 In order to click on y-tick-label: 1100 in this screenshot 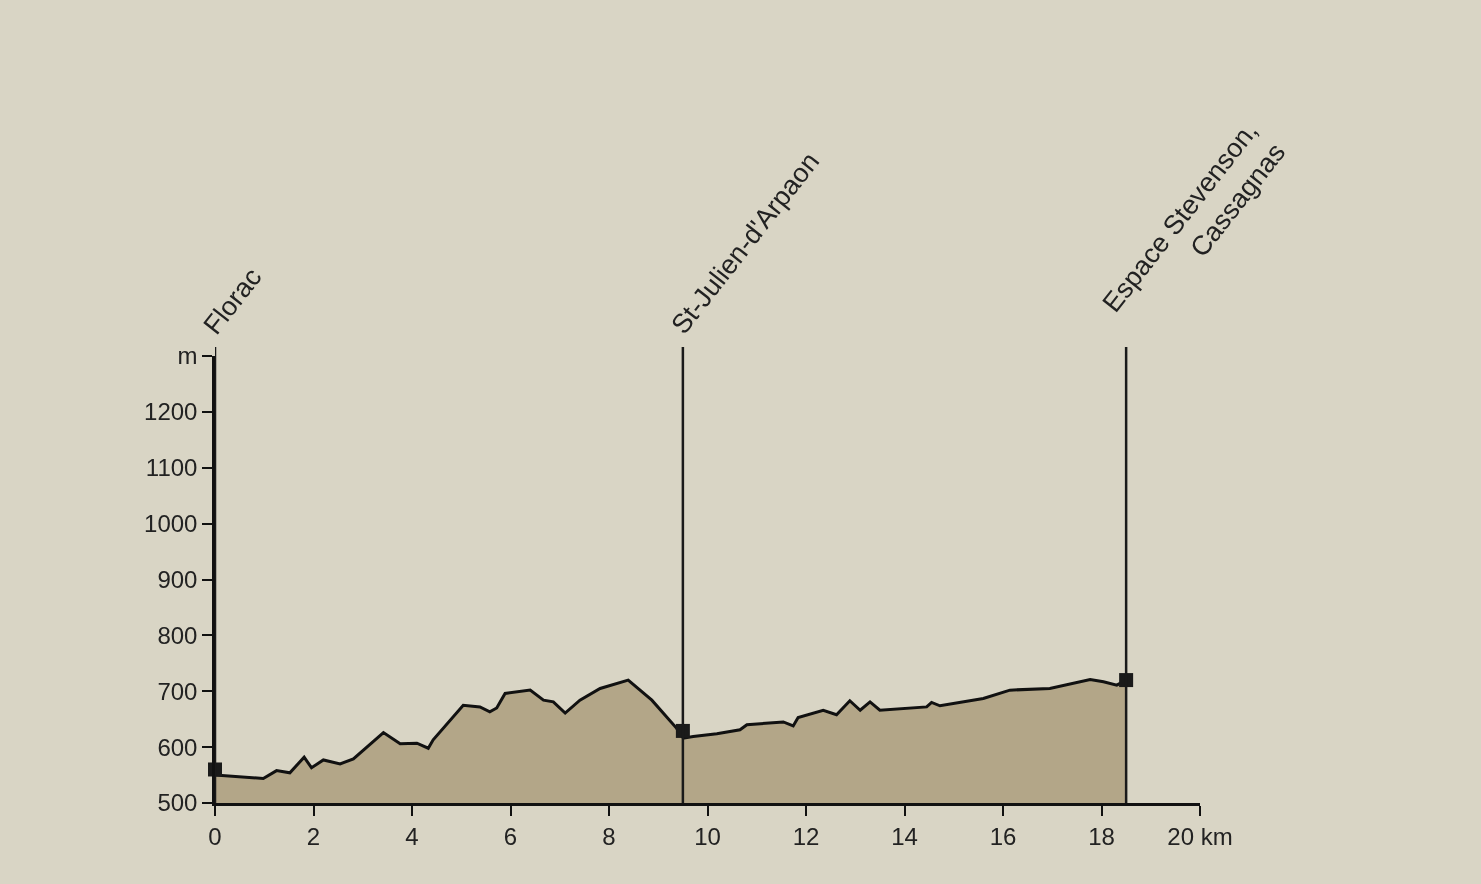, I will do `click(171, 468)`.